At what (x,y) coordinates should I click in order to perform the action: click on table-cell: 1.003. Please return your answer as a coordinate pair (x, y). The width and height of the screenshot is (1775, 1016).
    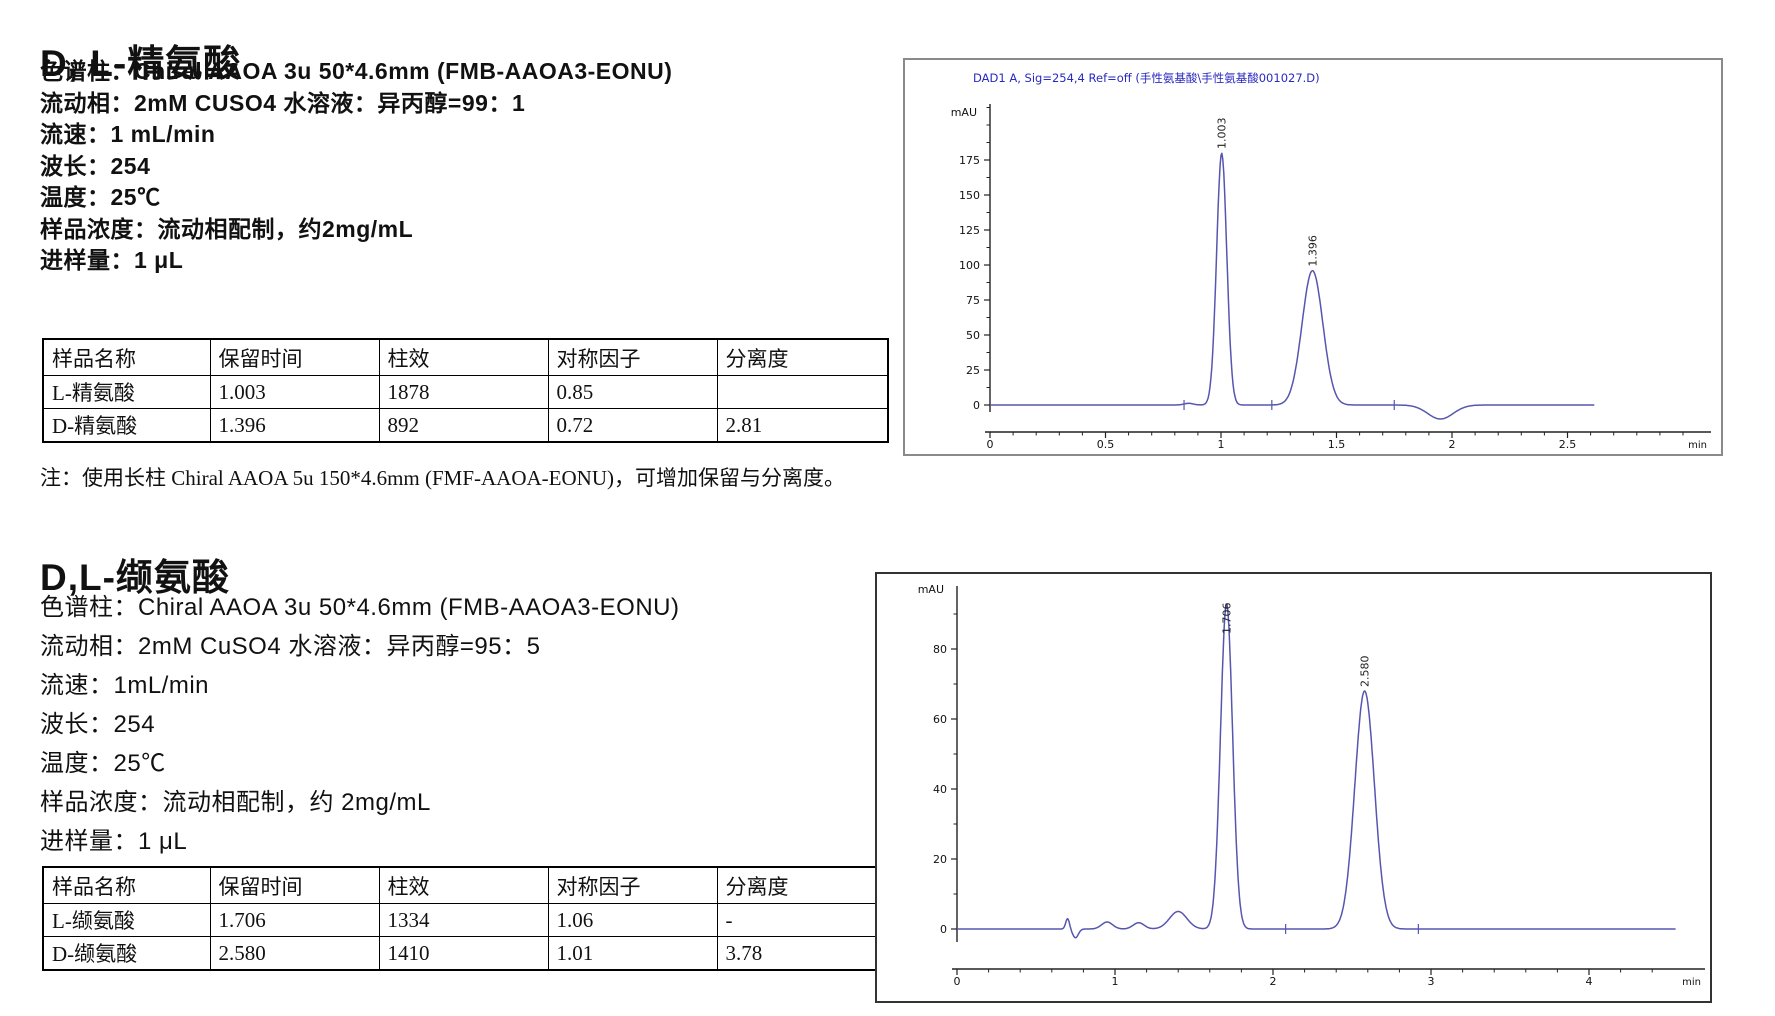
    Looking at the image, I should click on (294, 392).